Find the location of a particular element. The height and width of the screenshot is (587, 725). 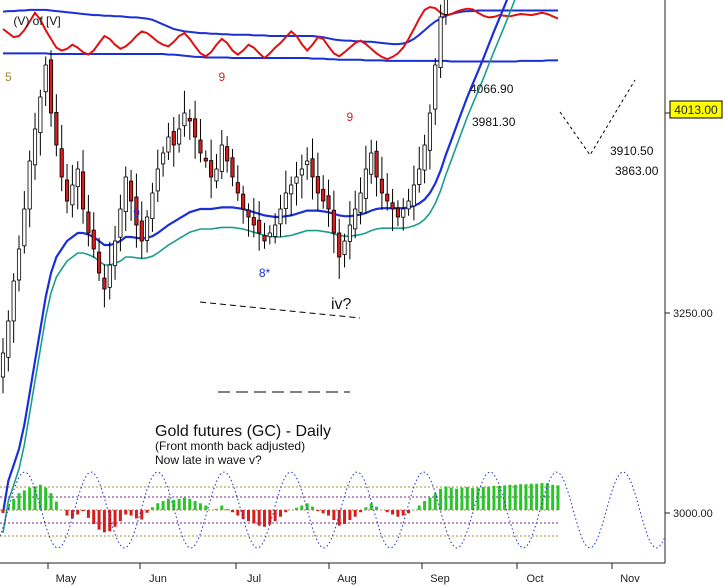

current-price-tag-bg is located at coordinates (696, 109).